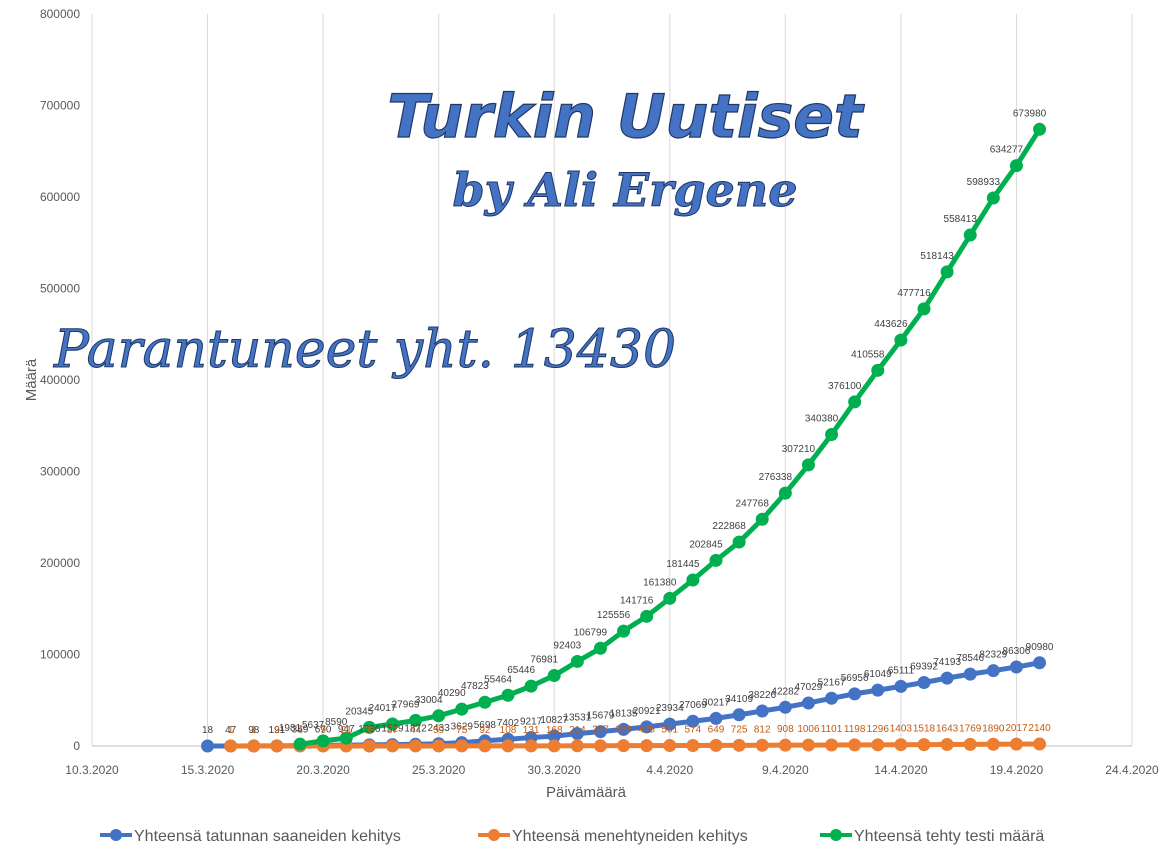 The height and width of the screenshot is (858, 1173). What do you see at coordinates (383, 708) in the screenshot?
I see `data-label-testi: 24017` at bounding box center [383, 708].